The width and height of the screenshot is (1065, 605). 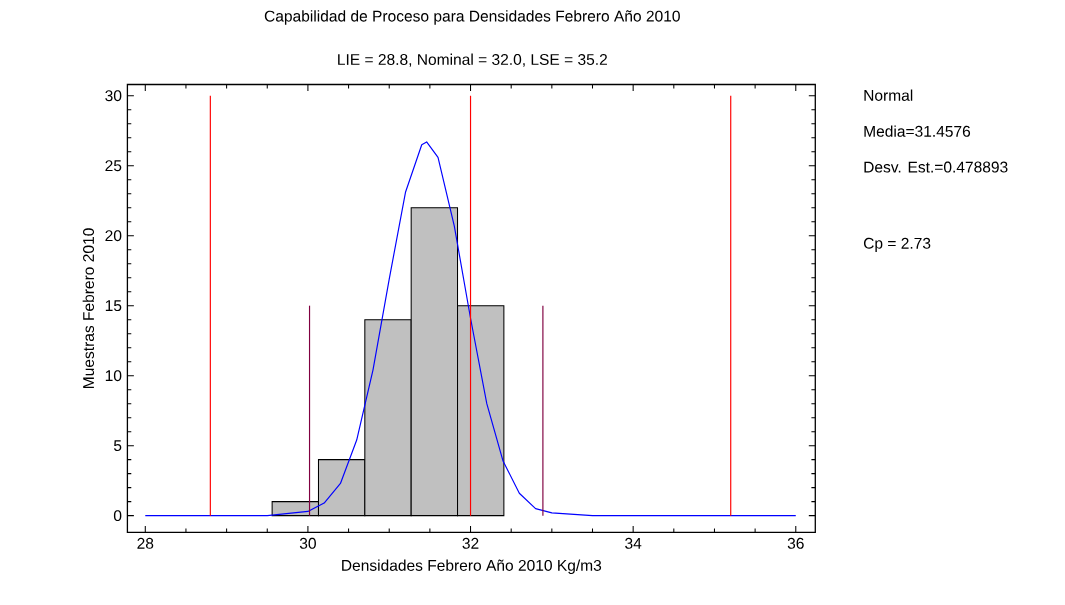 What do you see at coordinates (113, 96) in the screenshot?
I see `y-tick-label: 30` at bounding box center [113, 96].